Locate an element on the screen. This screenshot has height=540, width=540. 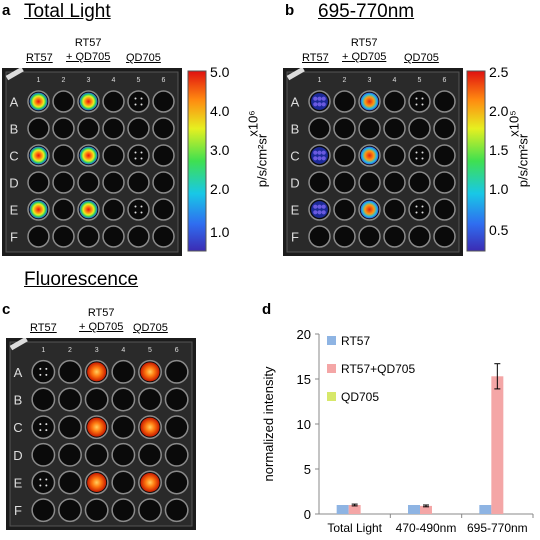
plate-corner-marker is located at coordinates (14, 74).